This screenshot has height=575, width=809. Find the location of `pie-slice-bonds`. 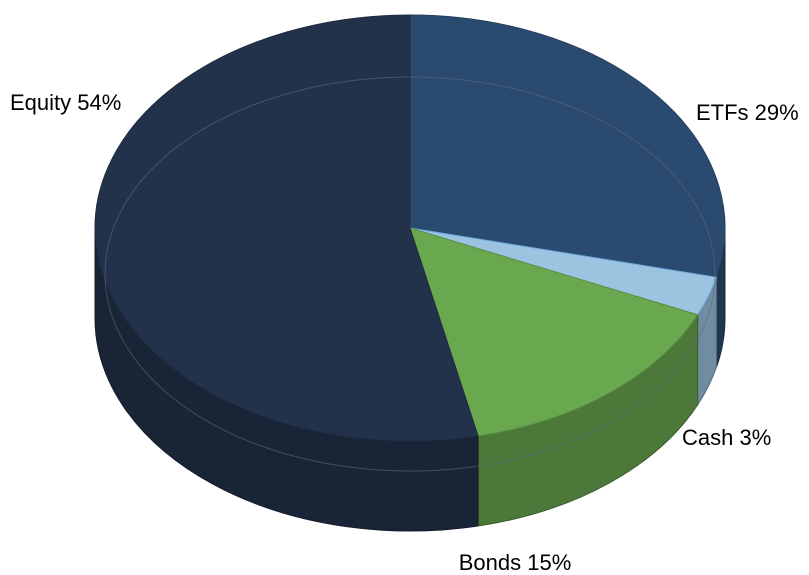

pie-slice-bonds is located at coordinates (554, 332).